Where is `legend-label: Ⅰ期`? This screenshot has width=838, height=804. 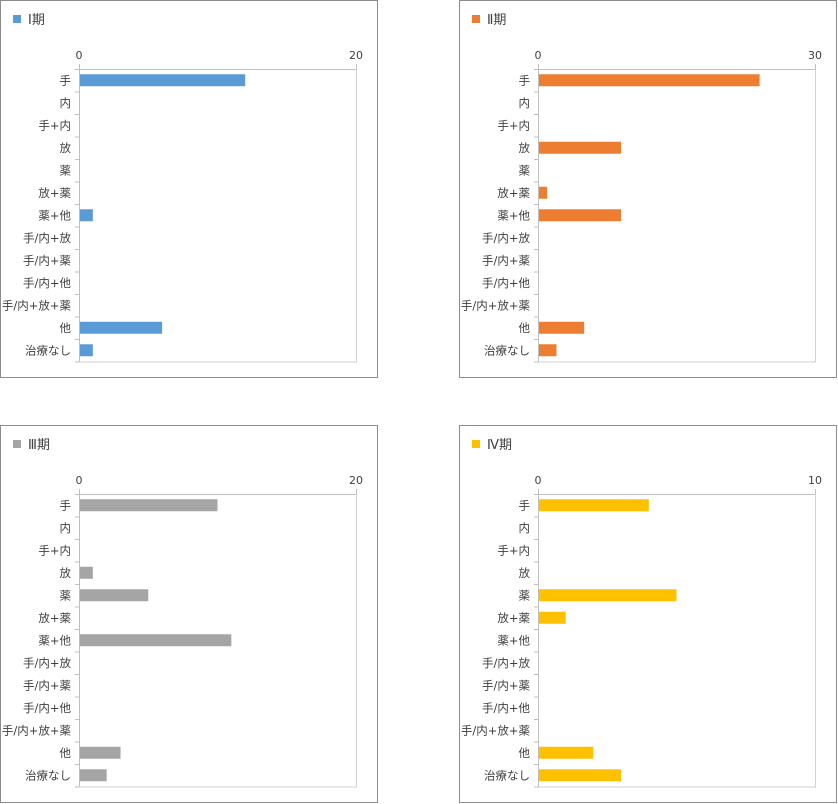 legend-label: Ⅰ期 is located at coordinates (36, 20).